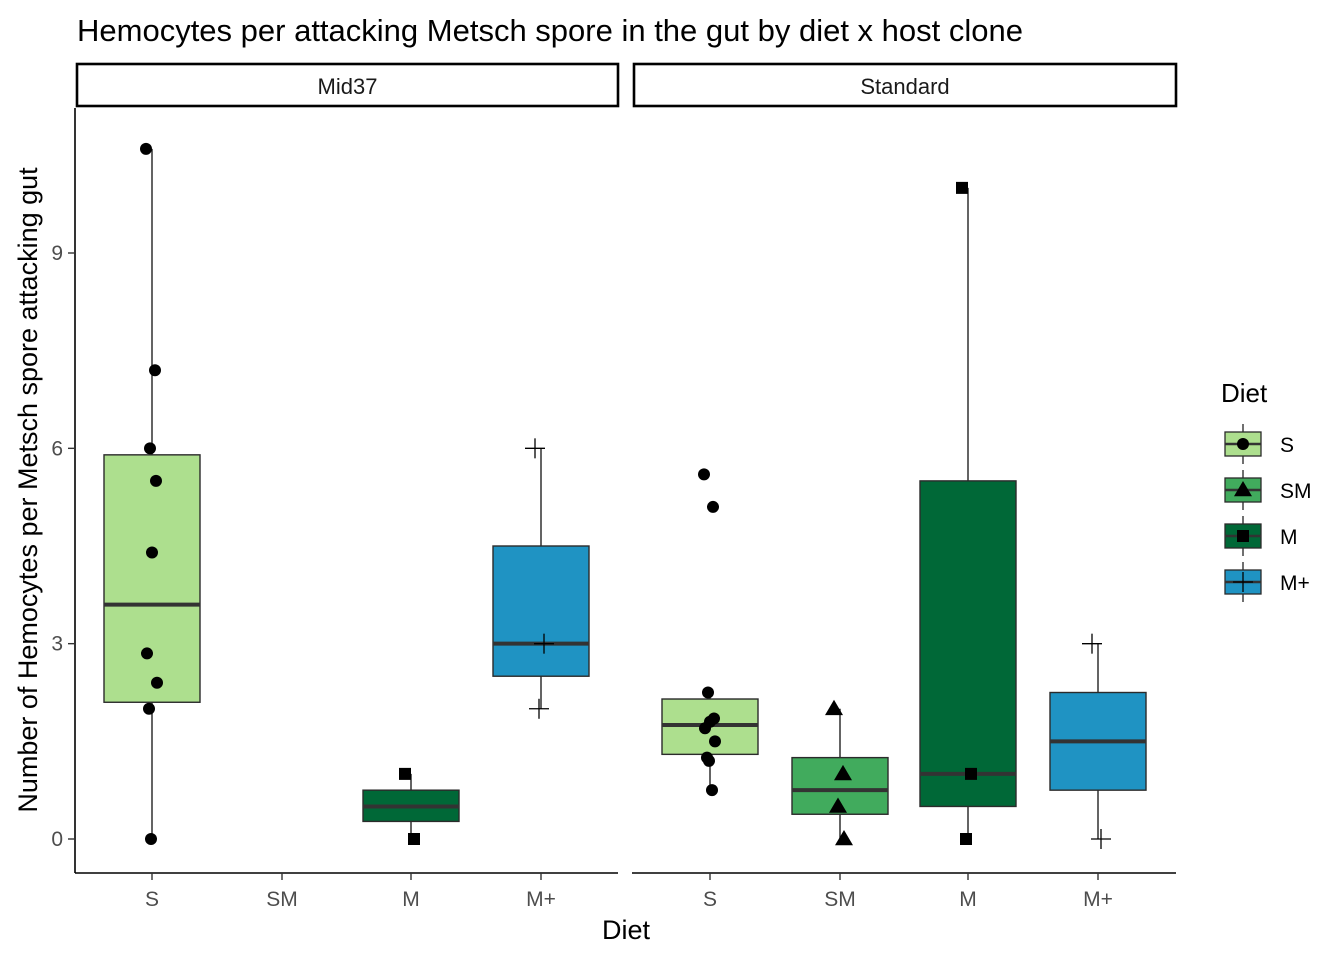 This screenshot has width=1344, height=960. What do you see at coordinates (1287, 445) in the screenshot?
I see `legend-item-label: S` at bounding box center [1287, 445].